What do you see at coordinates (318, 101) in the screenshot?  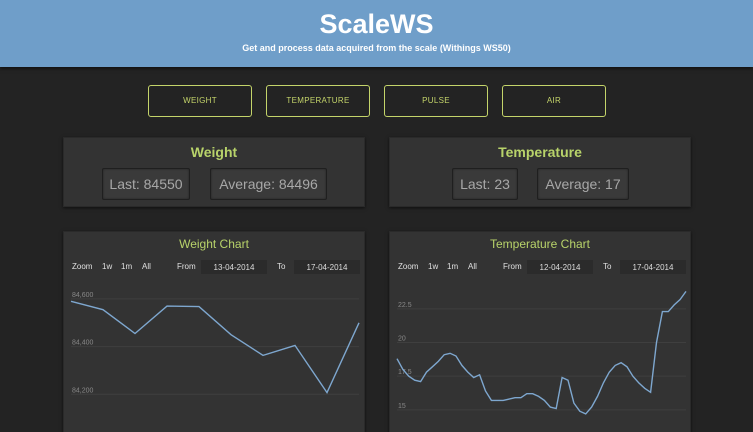 I see `temperature-nav-button: TEMPERATURE` at bounding box center [318, 101].